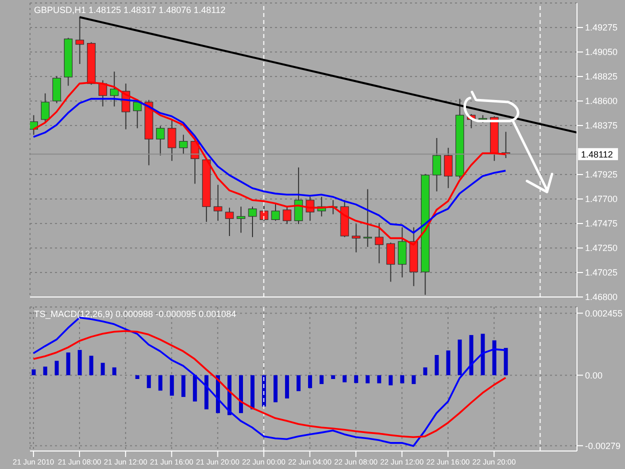 The image size is (625, 469). What do you see at coordinates (601, 125) in the screenshot?
I see `y-tick-label: 1.48375` at bounding box center [601, 125].